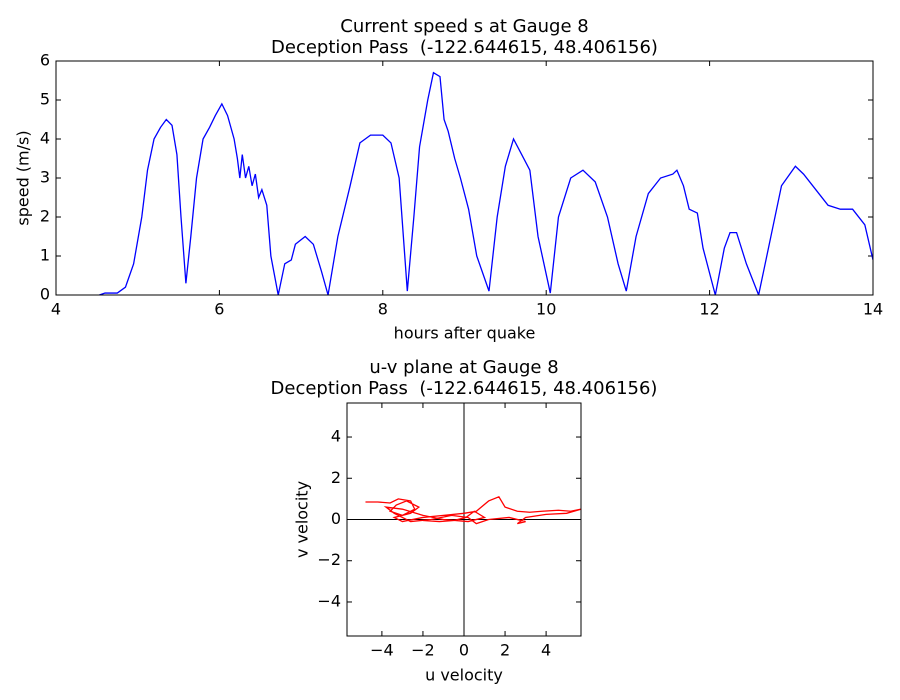 The image size is (900, 700). I want to click on x-tick-label: 14, so click(873, 309).